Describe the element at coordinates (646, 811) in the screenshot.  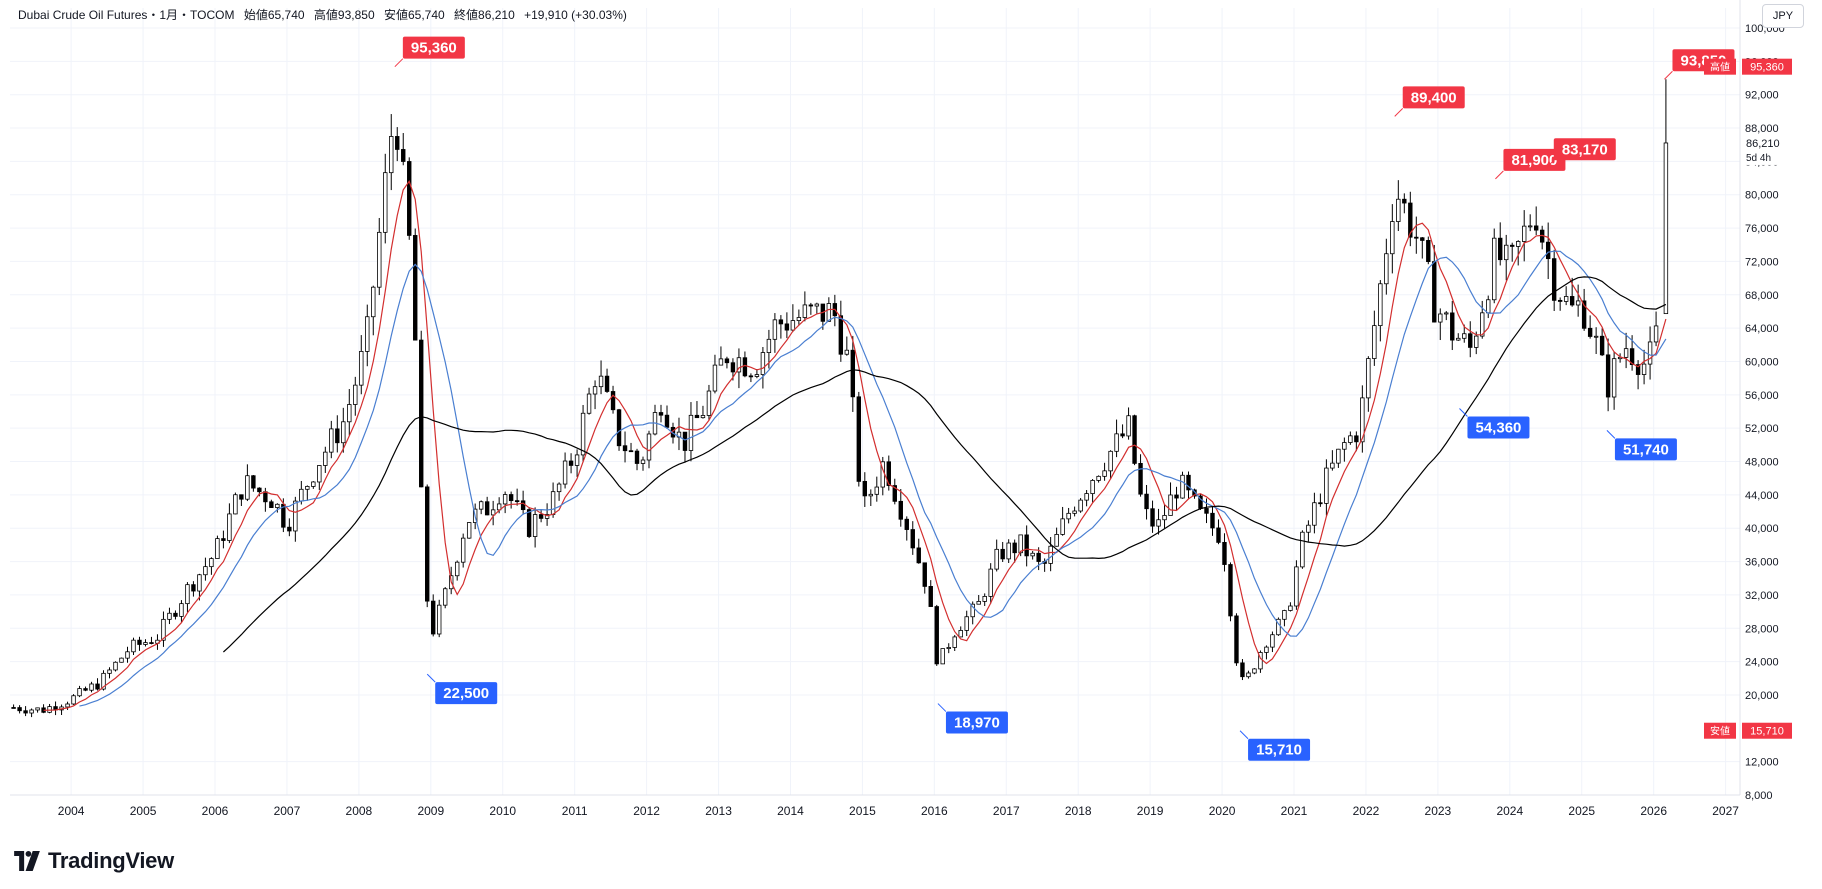
I see `x-tick-label: 2012` at that location.